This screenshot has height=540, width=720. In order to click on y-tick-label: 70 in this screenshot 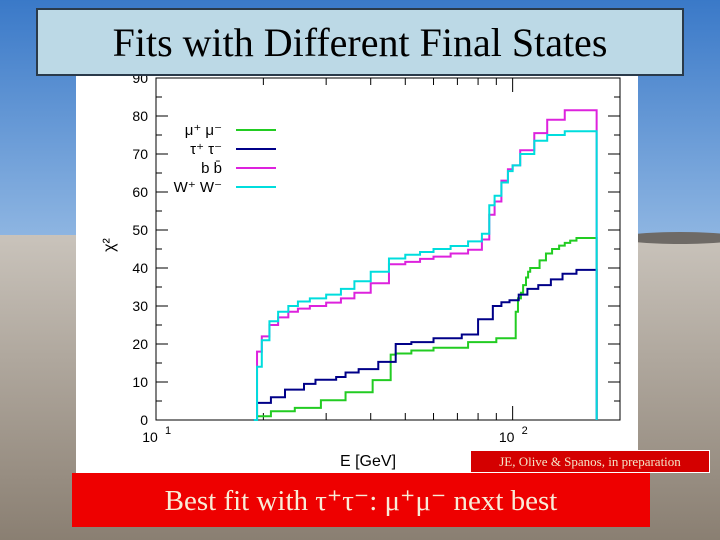, I will do `click(140, 154)`.